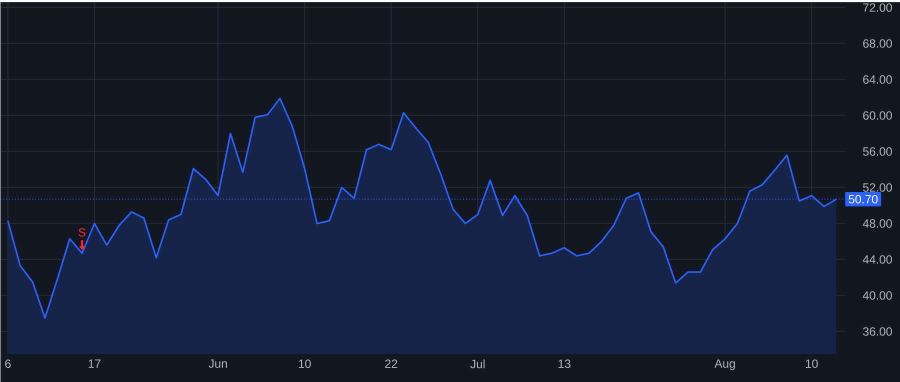 Image resolution: width=900 pixels, height=382 pixels. What do you see at coordinates (477, 364) in the screenshot?
I see `x-tick-label: Jul` at bounding box center [477, 364].